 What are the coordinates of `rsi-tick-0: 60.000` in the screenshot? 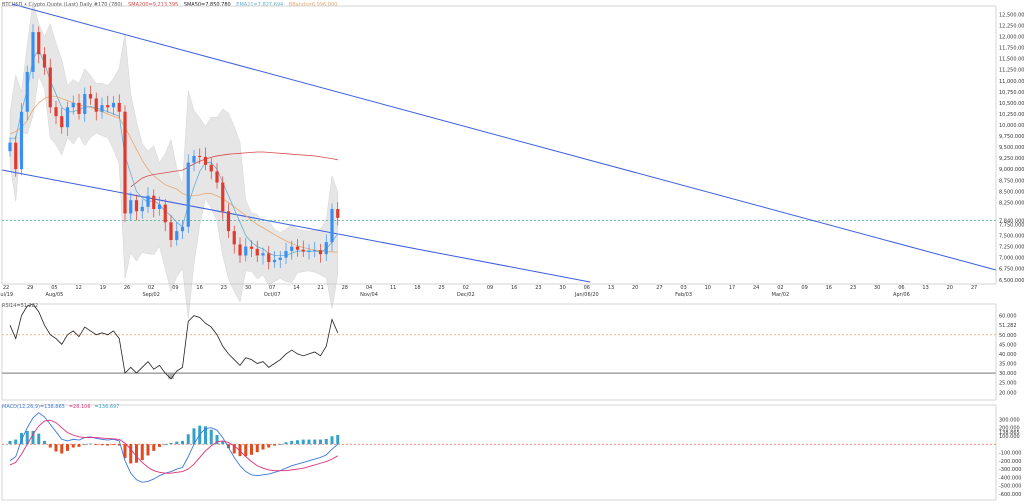 It's located at (1008, 317).